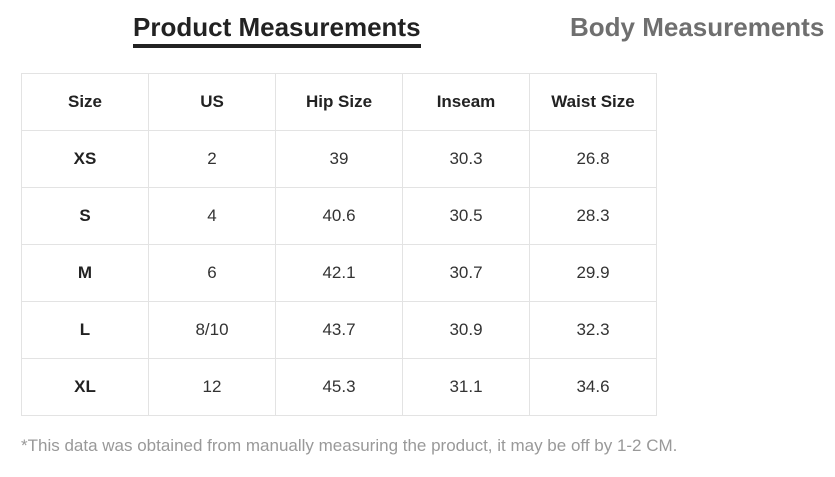  I want to click on header-cell: Hip Size, so click(339, 102).